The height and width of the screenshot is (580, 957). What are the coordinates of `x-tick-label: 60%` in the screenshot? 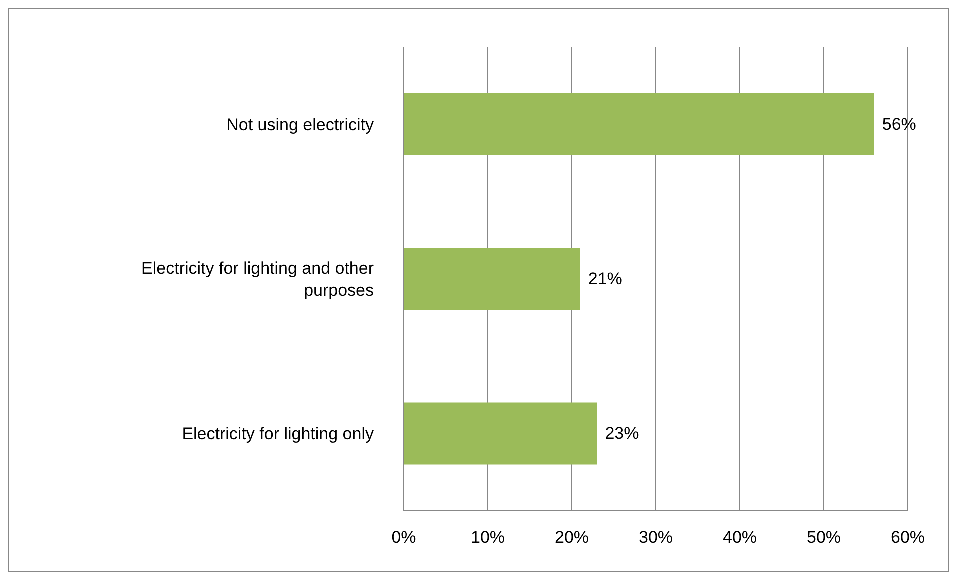 It's located at (908, 538).